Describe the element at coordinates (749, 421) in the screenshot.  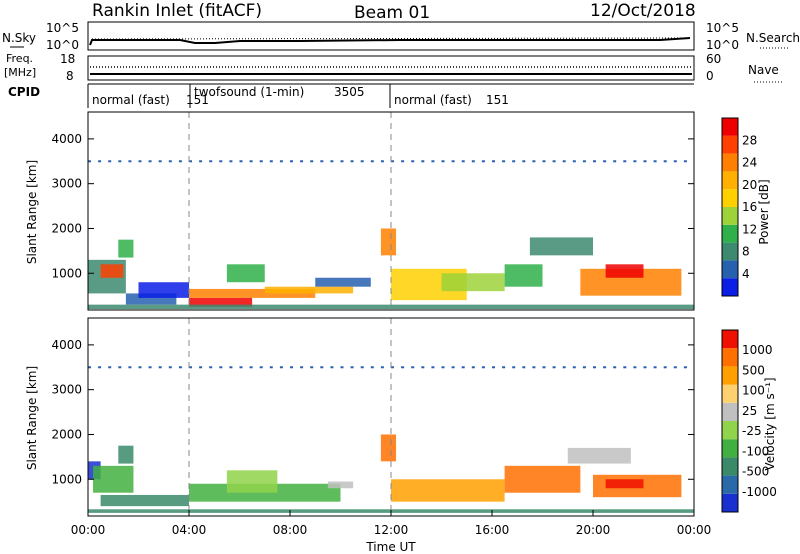
I see `velocity-colorbar: 1000 500 100 25 -25 -100 -500 -1000` at that location.